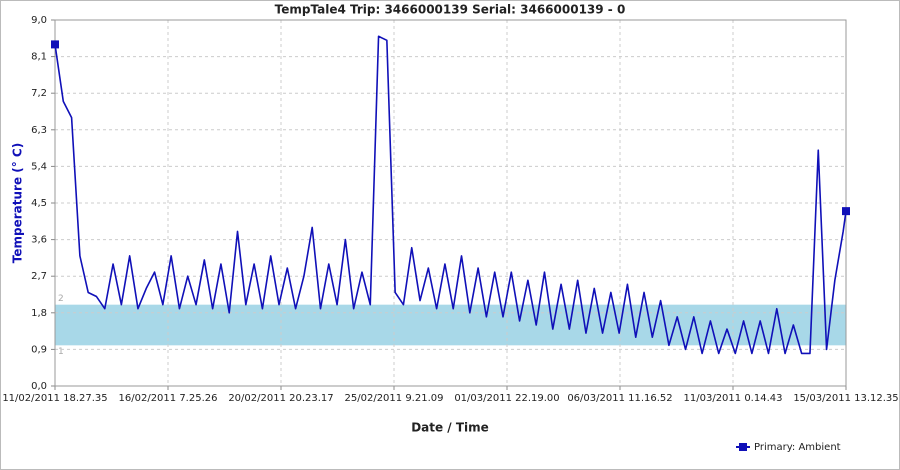 This screenshot has width=900, height=470. What do you see at coordinates (54, 398) in the screenshot?
I see `x-tick-label: 11/02/2011 18.27.35` at bounding box center [54, 398].